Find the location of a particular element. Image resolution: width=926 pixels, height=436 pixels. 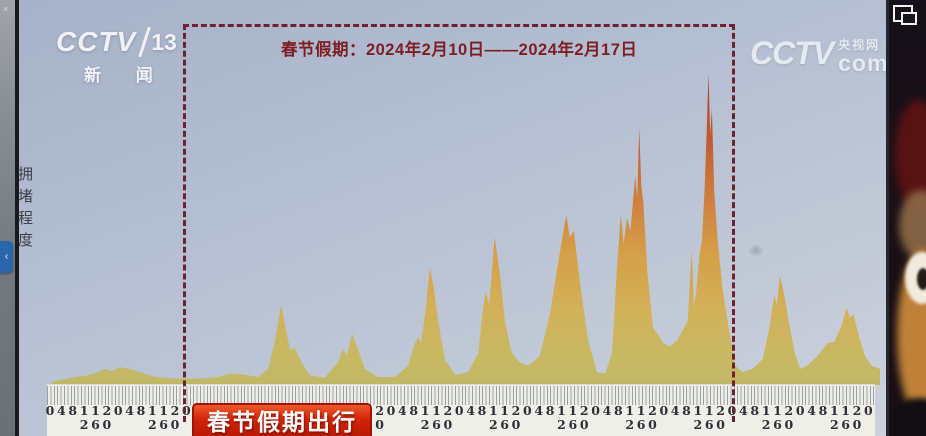

screen-bezel-left is located at coordinates (17, 218).